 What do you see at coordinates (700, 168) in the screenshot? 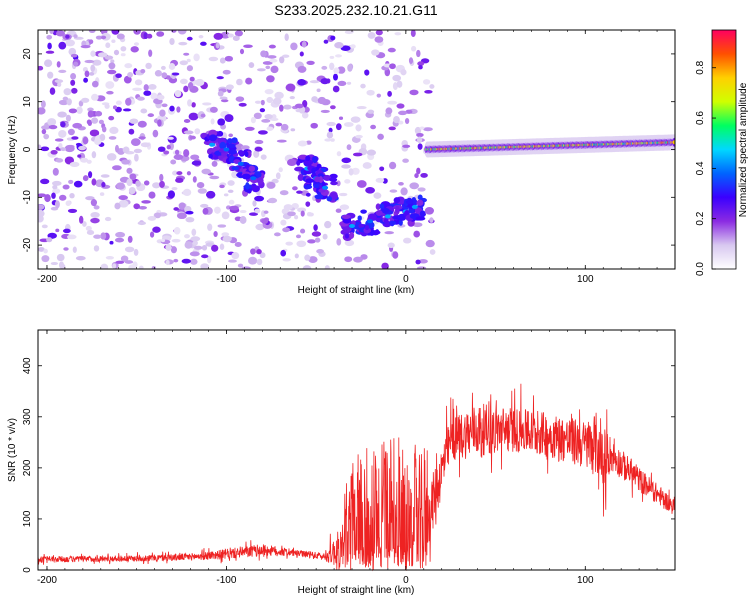
I see `colorbar-tick-label: 0.4` at bounding box center [700, 168].